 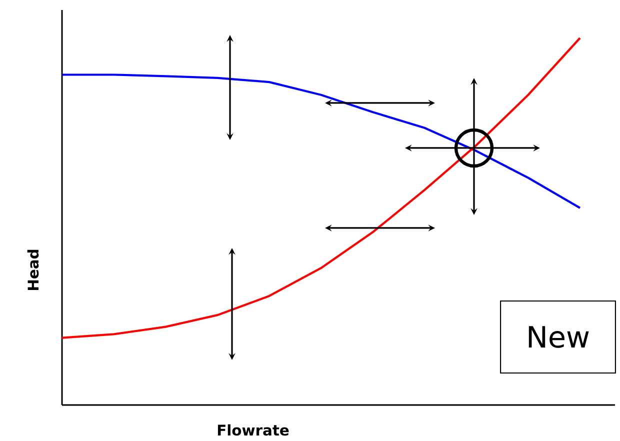 I want to click on y-axis-title: Head, so click(x=33, y=270).